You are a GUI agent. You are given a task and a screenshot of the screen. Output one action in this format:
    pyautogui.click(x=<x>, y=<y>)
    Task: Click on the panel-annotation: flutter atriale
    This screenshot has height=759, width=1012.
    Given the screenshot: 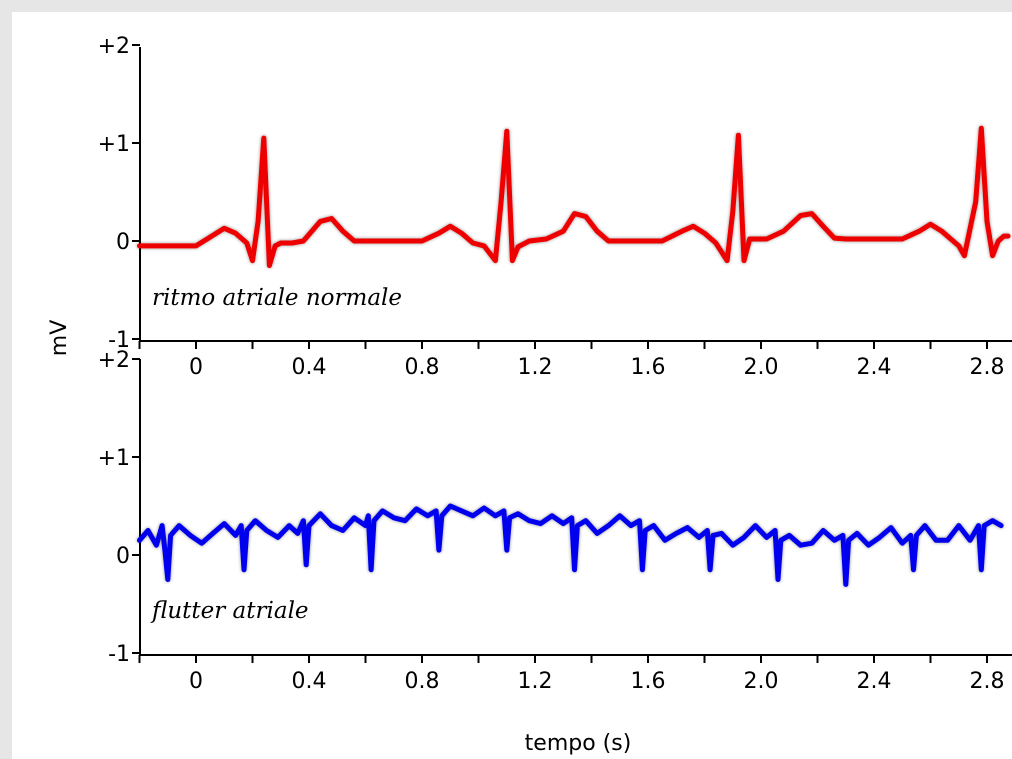 What is the action you would take?
    pyautogui.click(x=229, y=611)
    